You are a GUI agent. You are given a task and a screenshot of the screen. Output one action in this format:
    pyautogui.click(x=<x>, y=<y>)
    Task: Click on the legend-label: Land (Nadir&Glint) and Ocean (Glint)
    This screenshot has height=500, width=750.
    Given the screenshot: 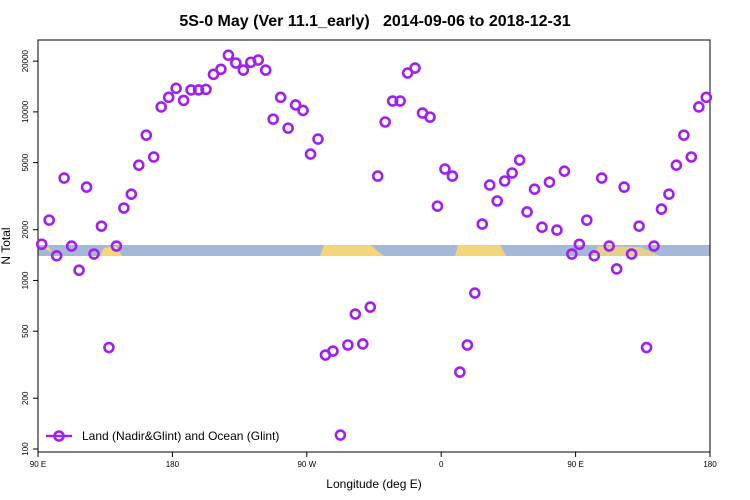 What is the action you would take?
    pyautogui.click(x=180, y=436)
    